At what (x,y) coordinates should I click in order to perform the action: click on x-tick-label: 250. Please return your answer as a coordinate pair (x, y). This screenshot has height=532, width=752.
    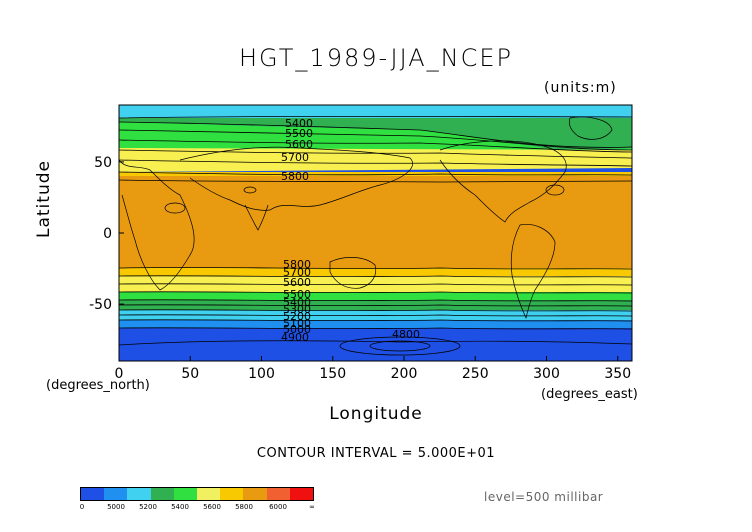
    Looking at the image, I should click on (475, 374).